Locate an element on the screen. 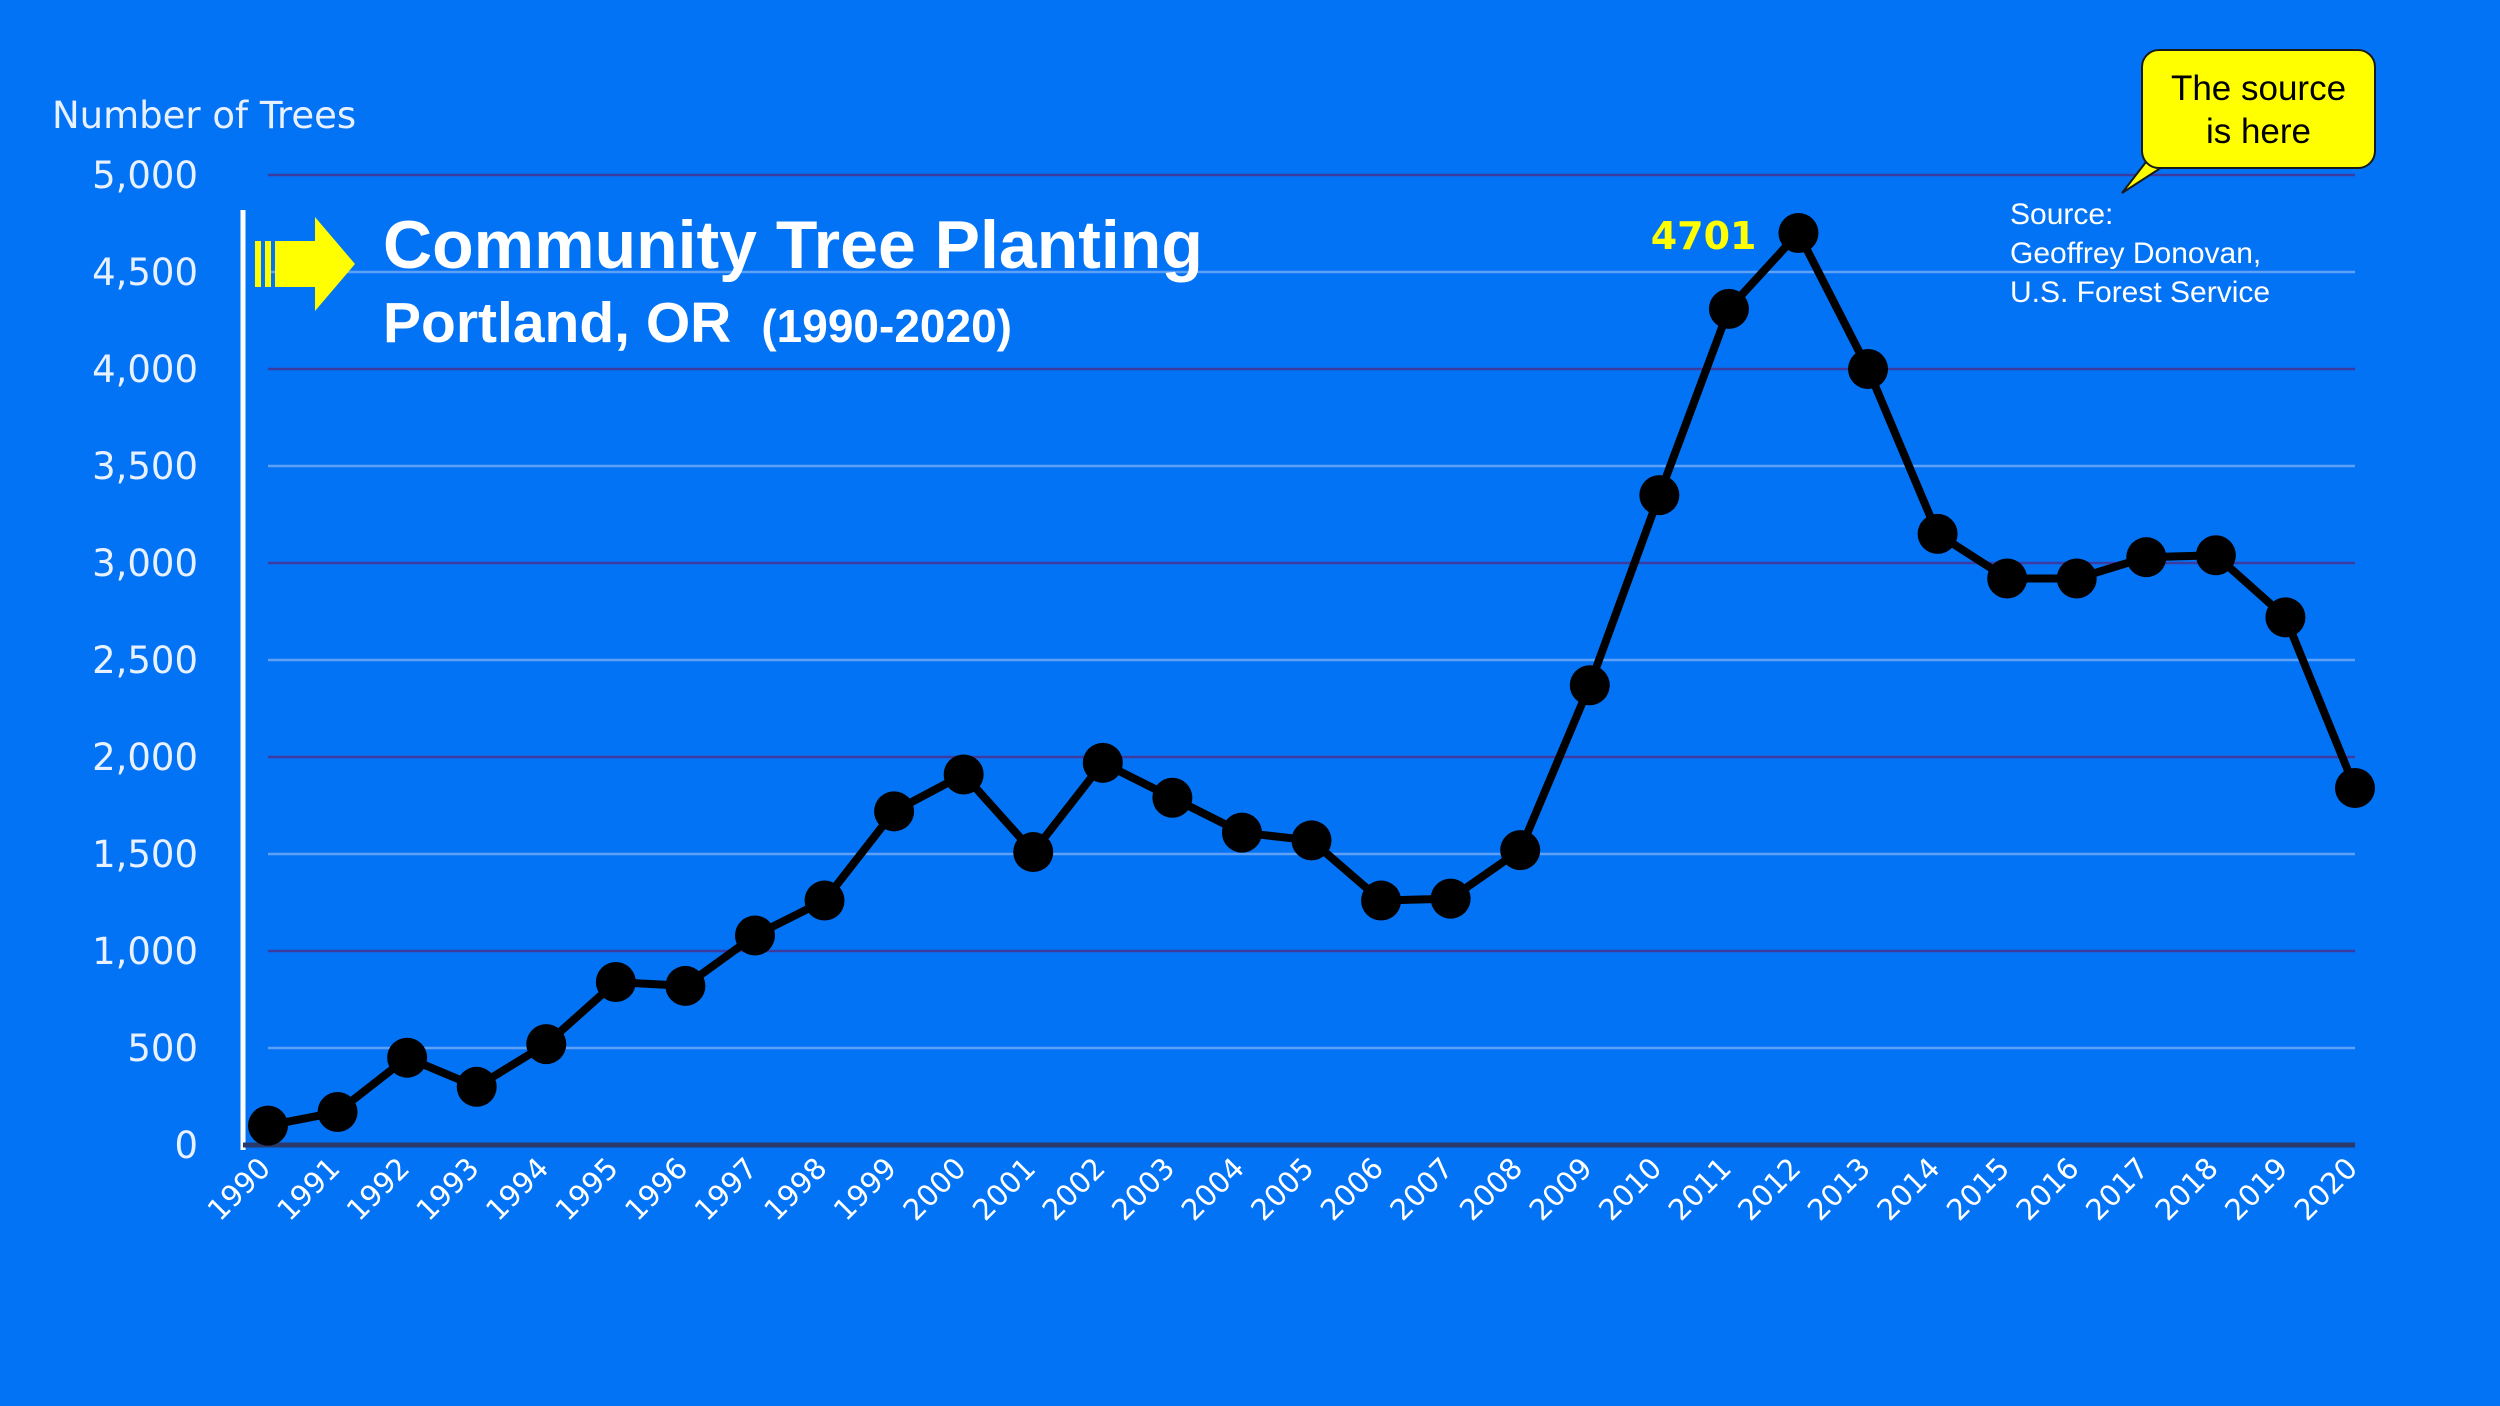  y-axis-title: Number of Trees is located at coordinates (204, 115).